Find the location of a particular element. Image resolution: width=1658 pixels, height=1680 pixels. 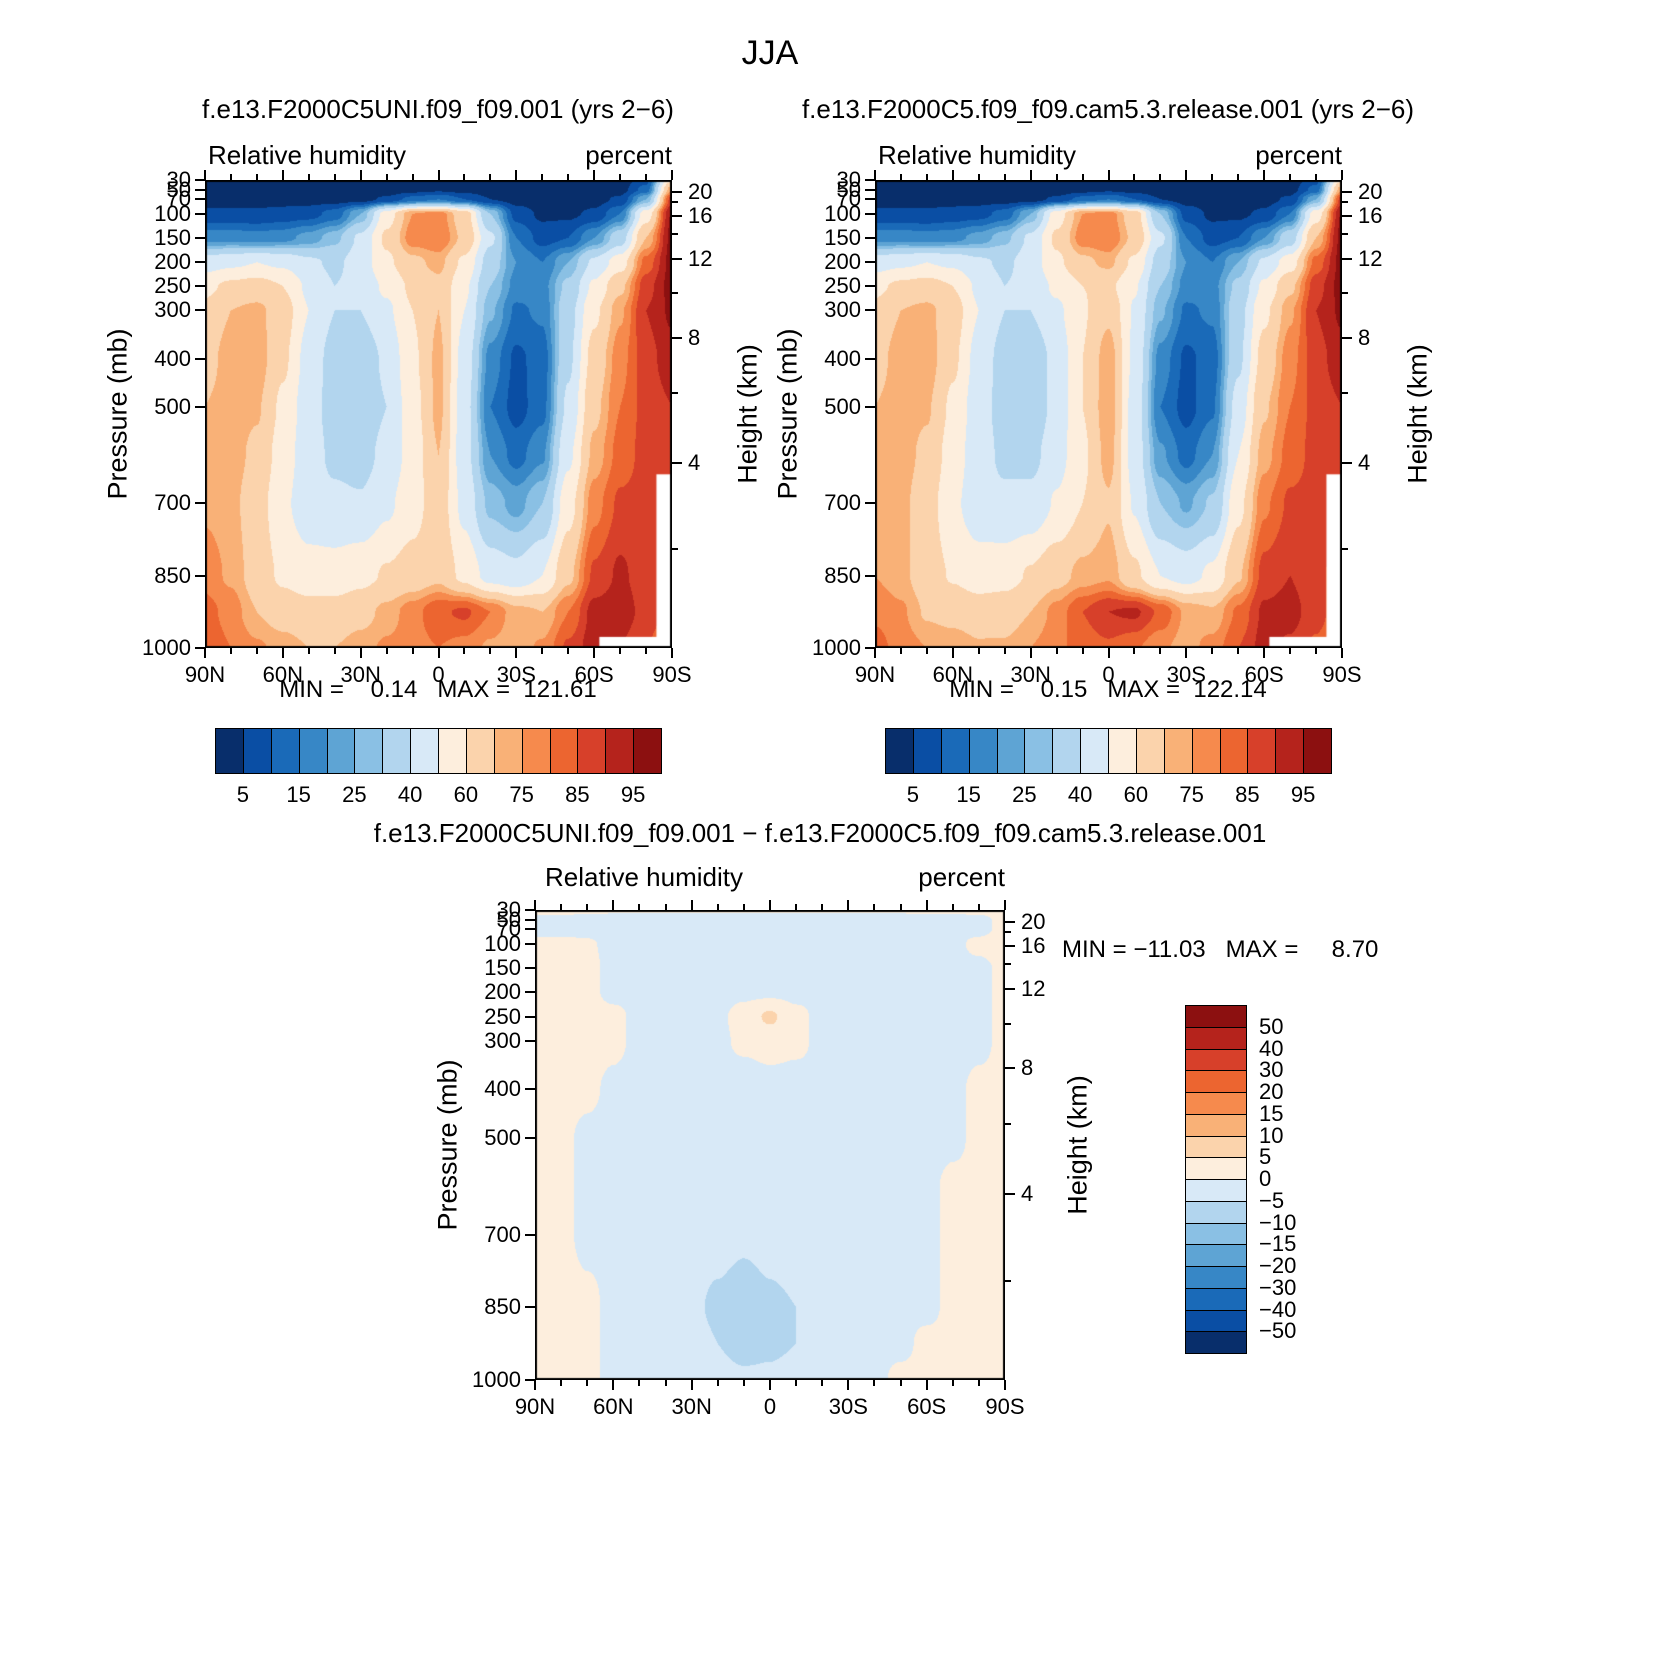

height-axis-label-diff: Height (km) is located at coordinates (1077, 1145).